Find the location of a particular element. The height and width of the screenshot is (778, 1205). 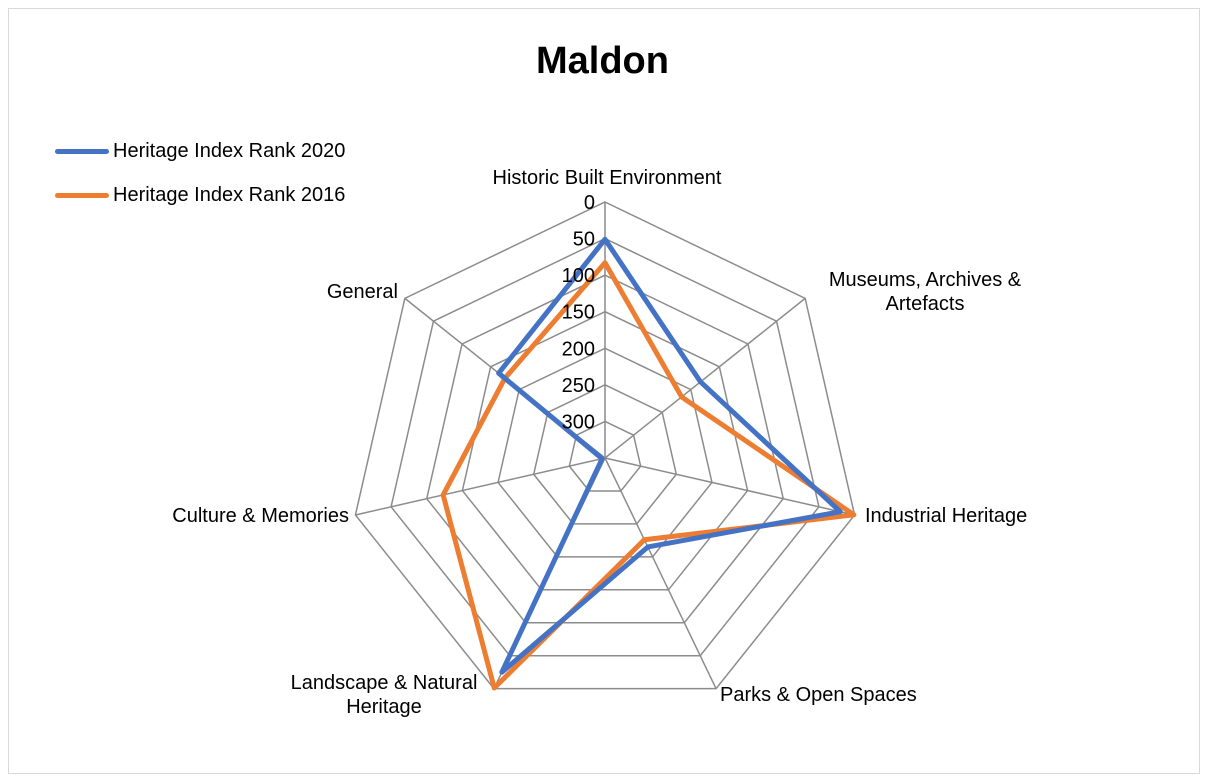

category-label-0: Historic Built Environment is located at coordinates (607, 178).